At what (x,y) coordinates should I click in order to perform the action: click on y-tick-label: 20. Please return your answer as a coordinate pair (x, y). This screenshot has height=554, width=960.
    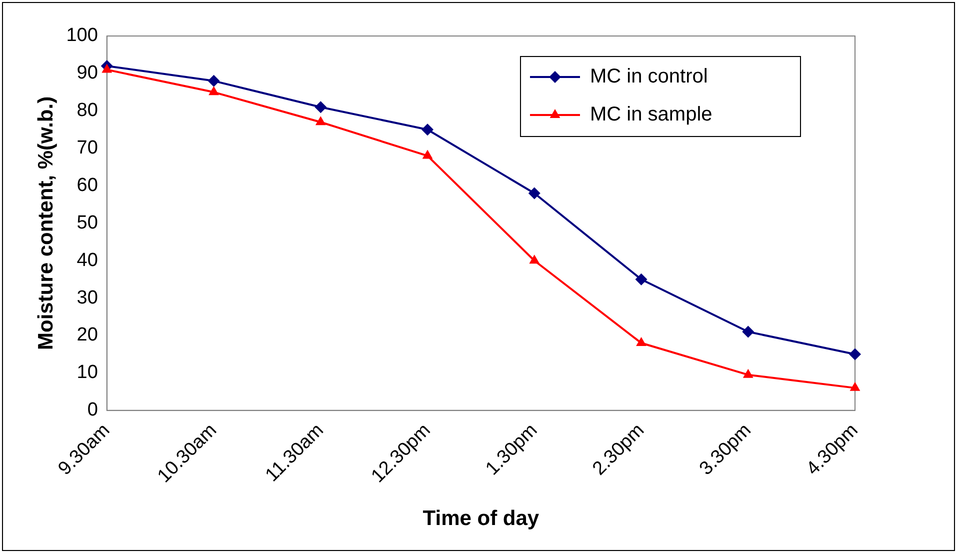
    Looking at the image, I should click on (87, 335).